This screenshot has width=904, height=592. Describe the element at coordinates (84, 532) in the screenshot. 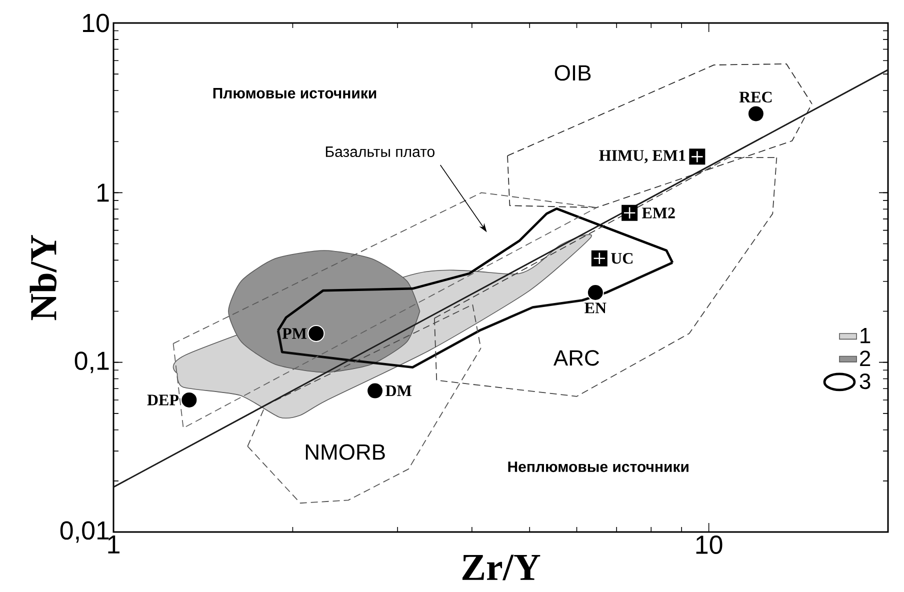

I see `y-tick-label: 0,01` at that location.